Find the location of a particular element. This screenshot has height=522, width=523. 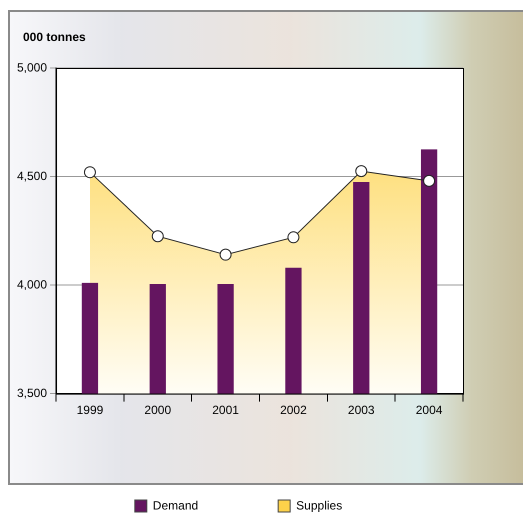

x-tick-label: 2001 is located at coordinates (226, 410).